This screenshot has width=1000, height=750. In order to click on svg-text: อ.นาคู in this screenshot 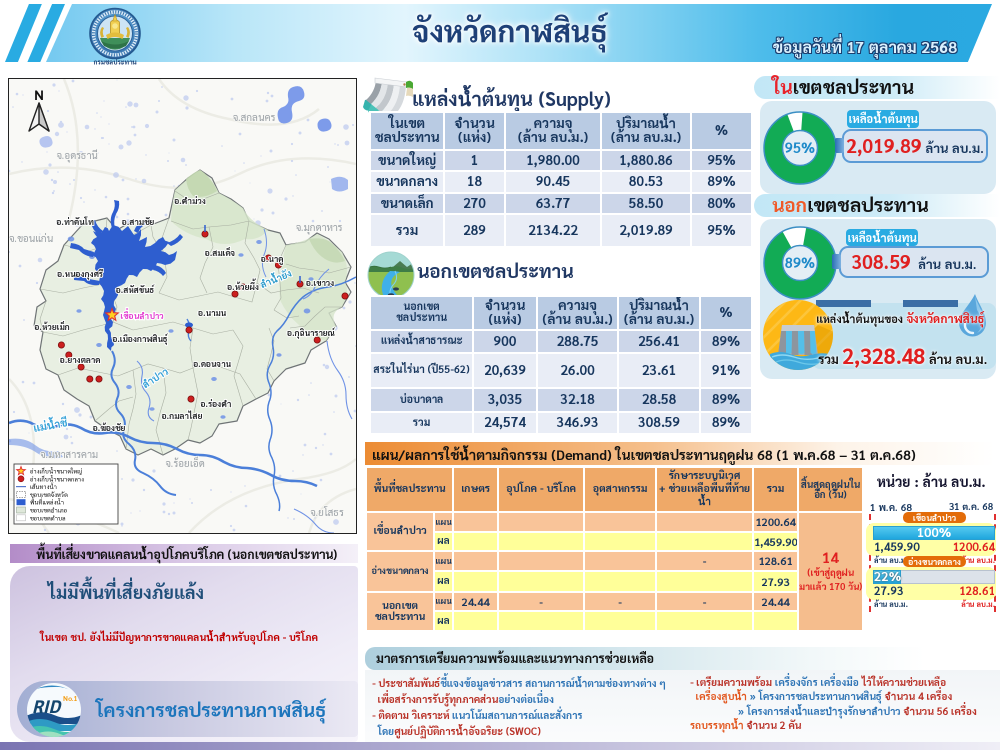, I will do `click(271, 259)`.